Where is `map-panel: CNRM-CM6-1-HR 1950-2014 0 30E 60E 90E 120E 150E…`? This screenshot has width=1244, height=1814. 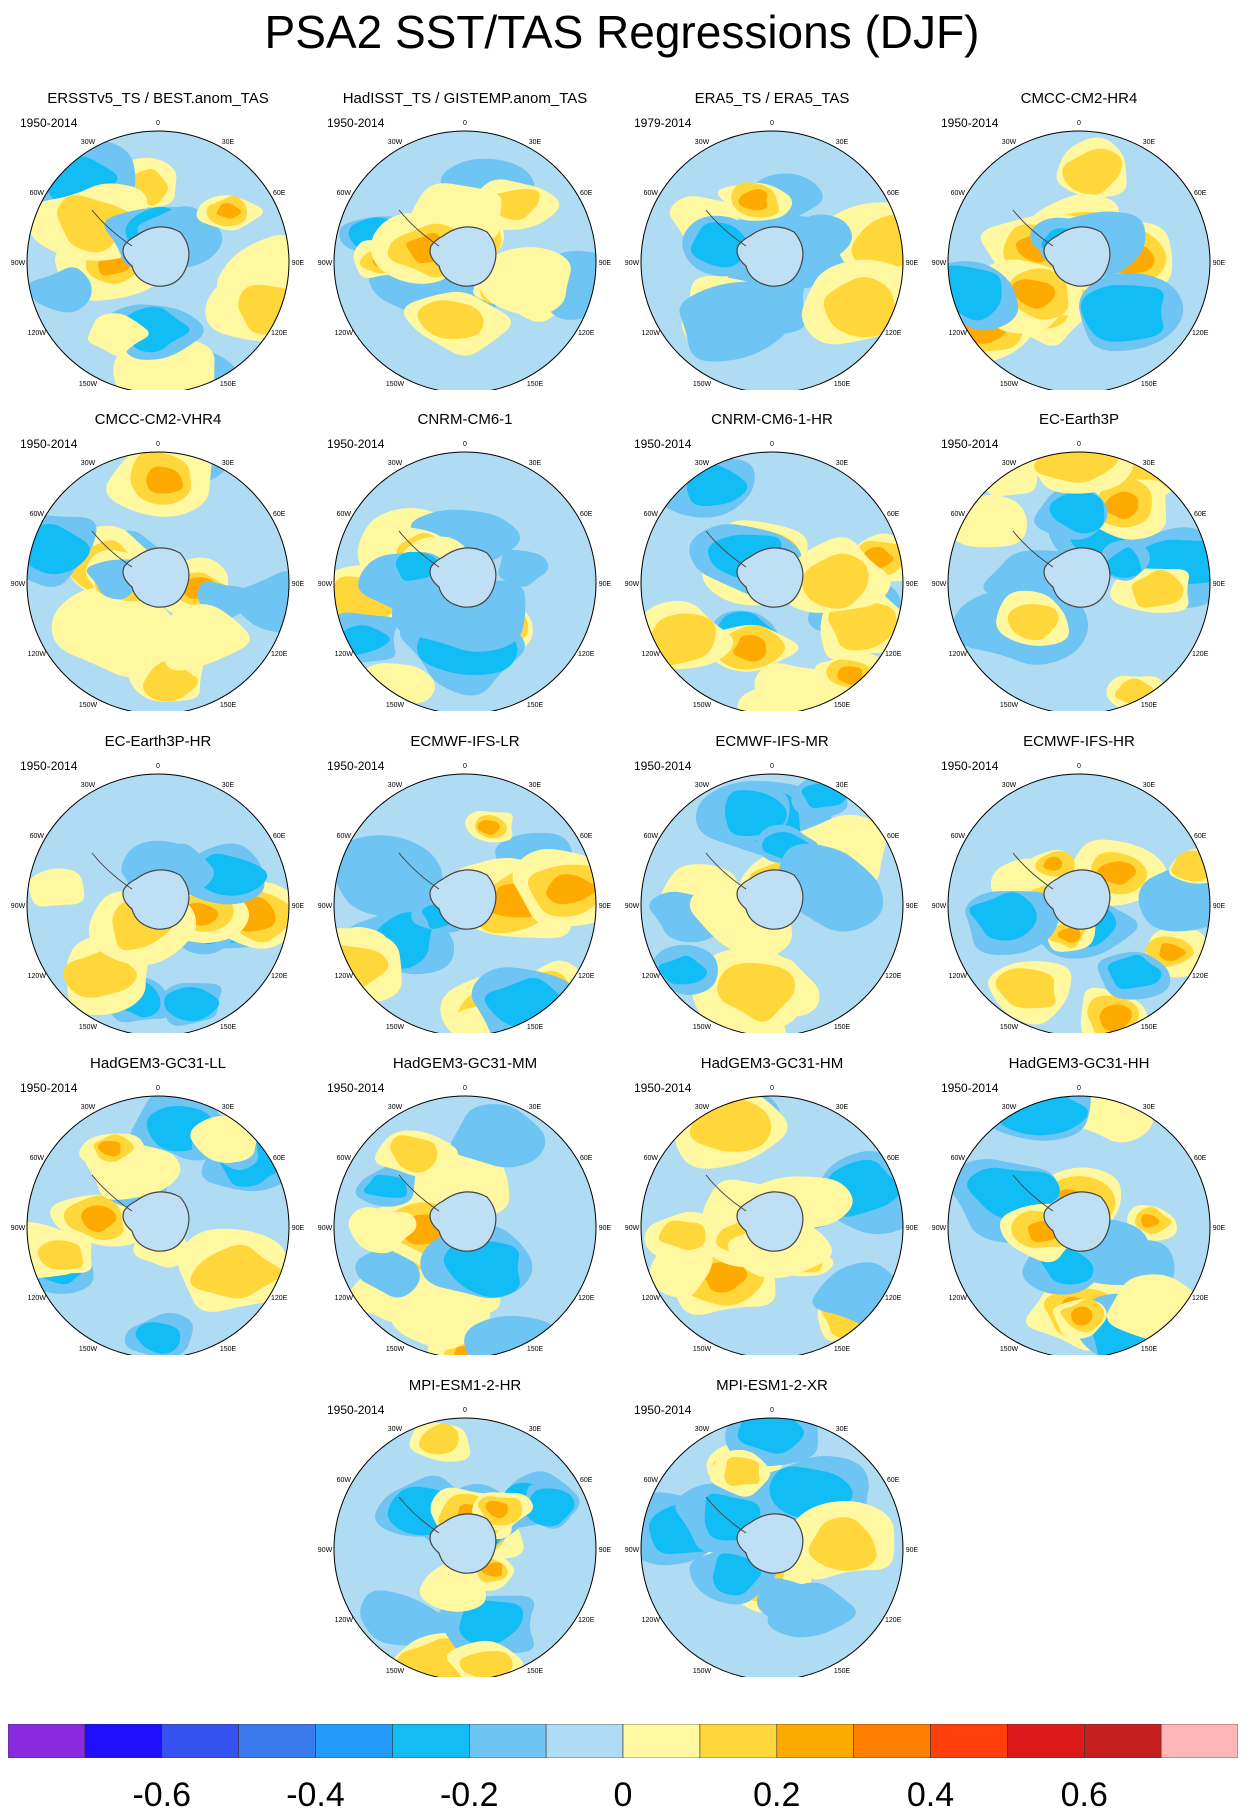
map-panel: CNRM-CM6-1-HR 1950-2014 0 30E 60E 90E 120E 150E… is located at coordinates (772, 561).